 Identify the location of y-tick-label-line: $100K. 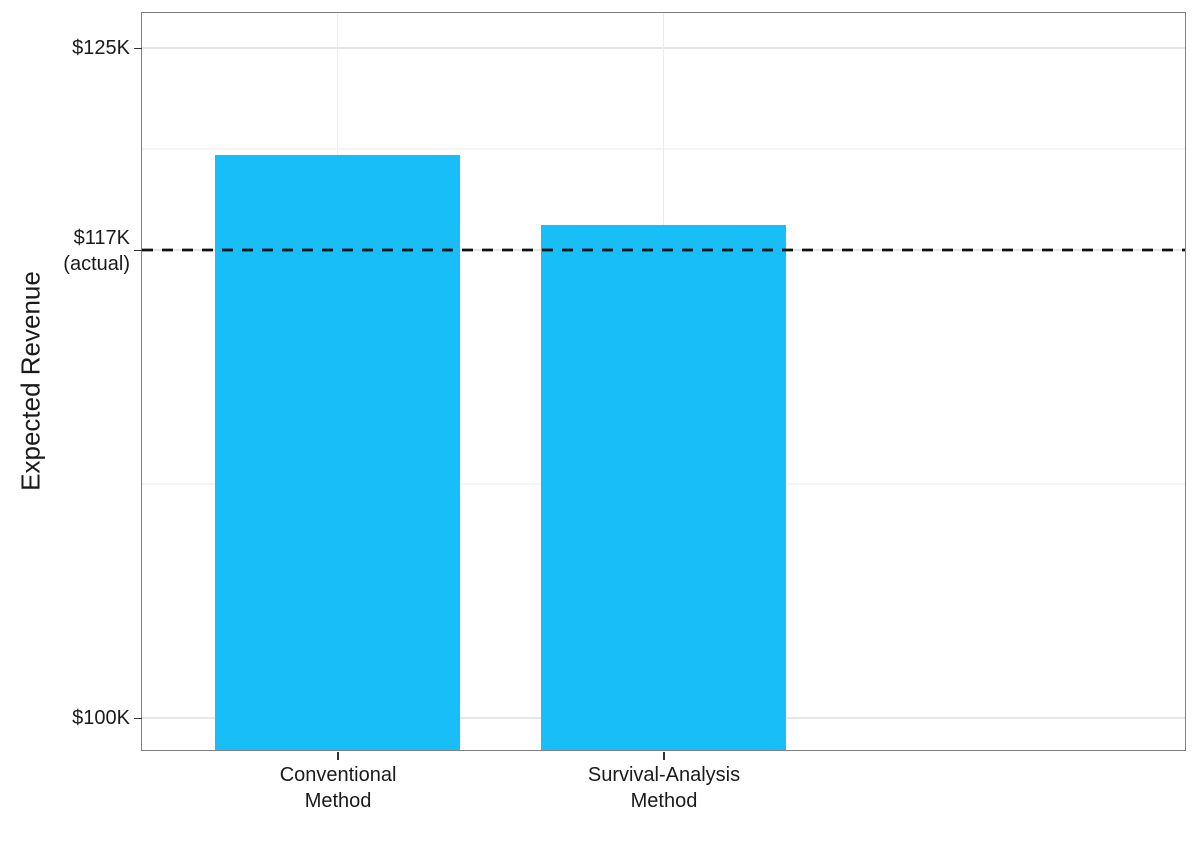
(101, 718).